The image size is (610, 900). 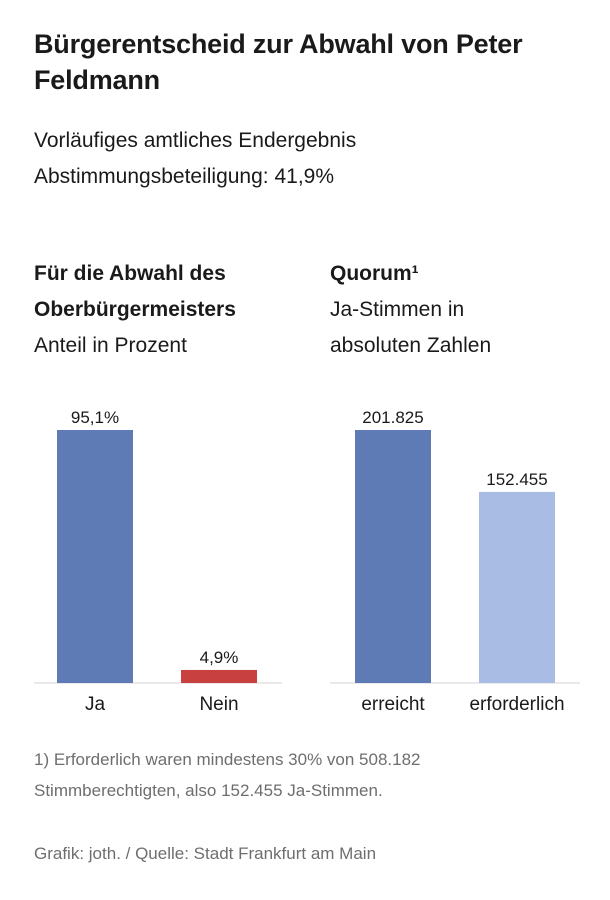 What do you see at coordinates (516, 479) in the screenshot?
I see `data-label-erforderlich: 152.455` at bounding box center [516, 479].